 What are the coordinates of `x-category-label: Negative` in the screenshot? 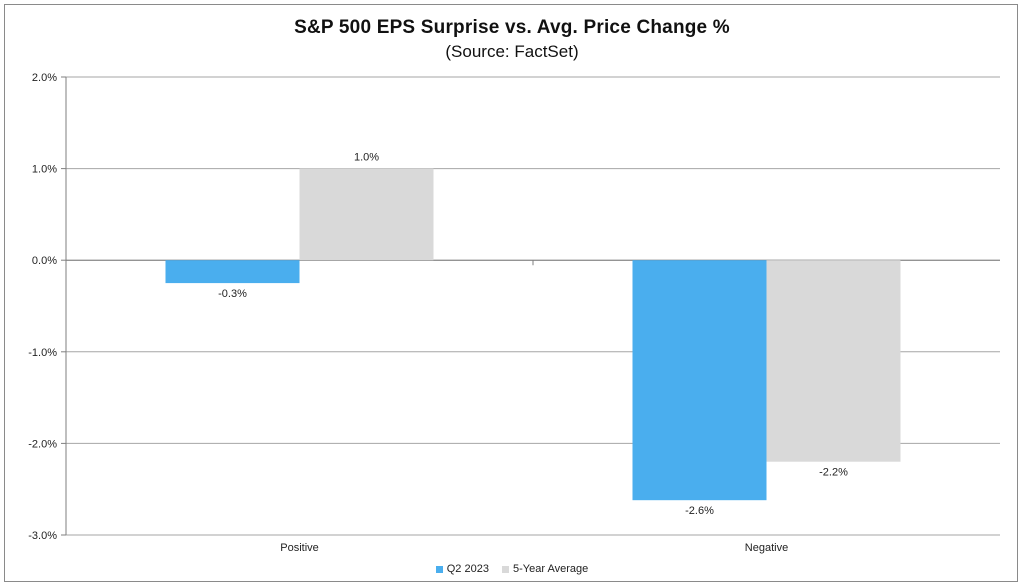 It's located at (766, 548).